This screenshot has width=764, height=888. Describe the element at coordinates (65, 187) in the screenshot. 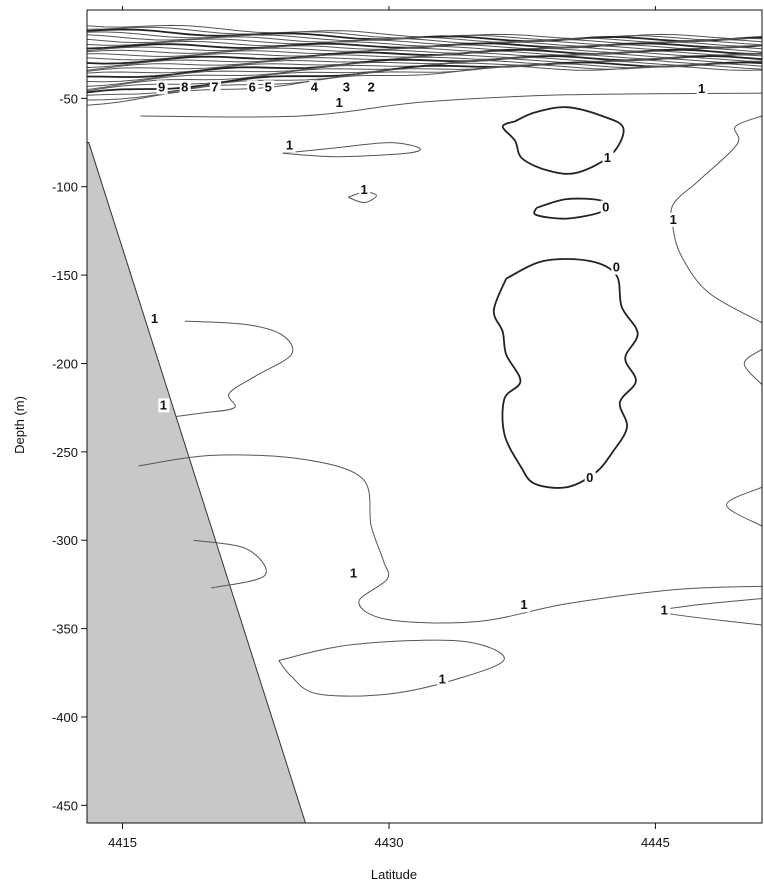

I see `y-tick-label: -100` at that location.